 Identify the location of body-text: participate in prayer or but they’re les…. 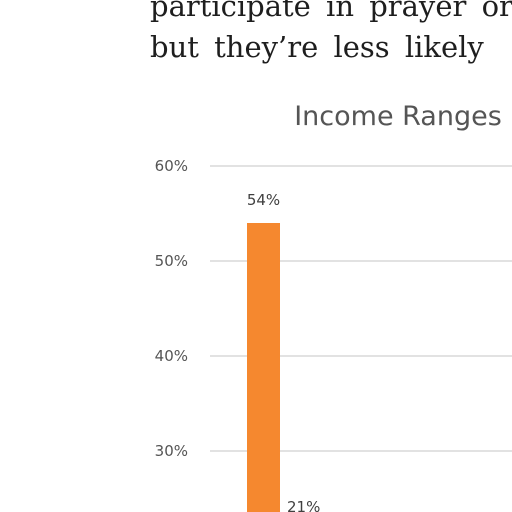
(331, 34).